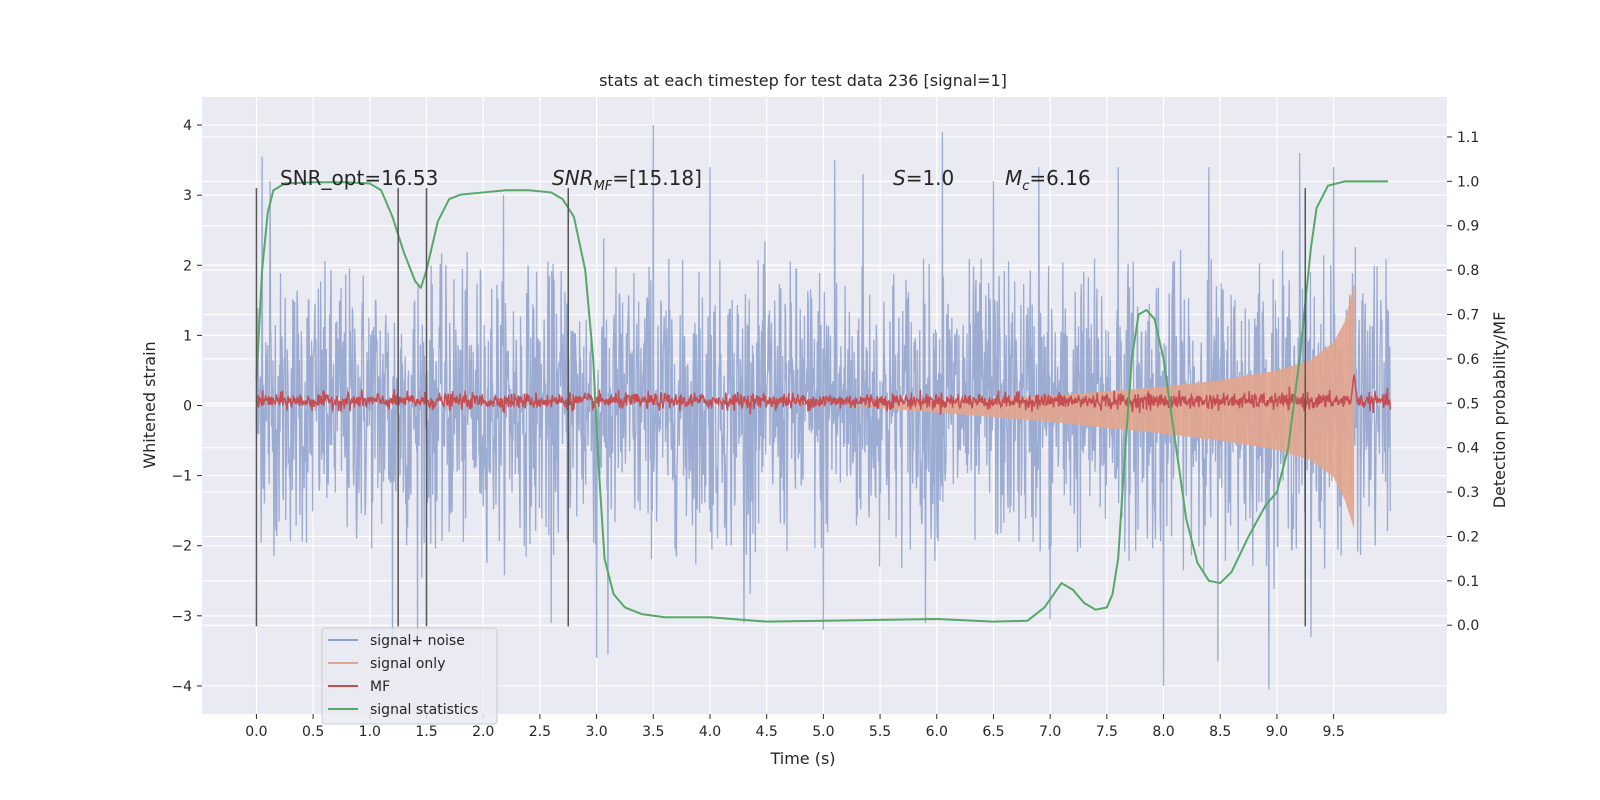 Image resolution: width=1600 pixels, height=800 pixels. What do you see at coordinates (1107, 732) in the screenshot?
I see `x-tick-label: 7.5` at bounding box center [1107, 732].